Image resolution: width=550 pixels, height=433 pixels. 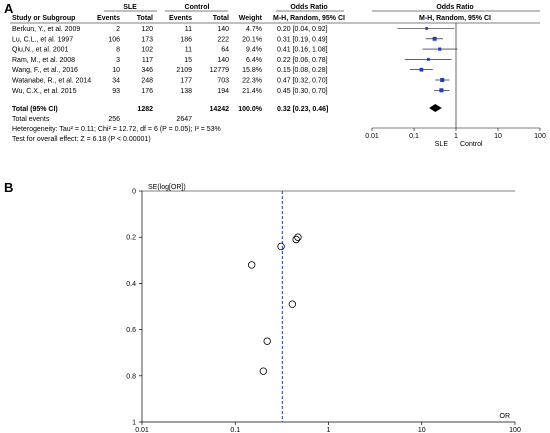 What do you see at coordinates (302, 70) in the screenshot?
I see `row-ci: 0.15 [0.08, 0.28]` at bounding box center [302, 70].